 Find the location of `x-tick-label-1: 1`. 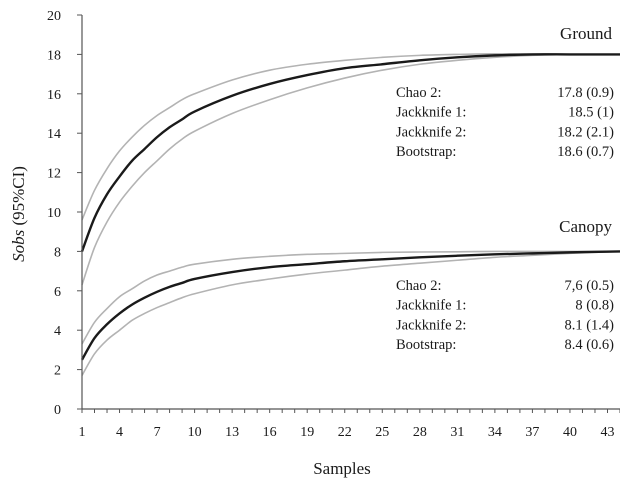

x-tick-label-1: 1 is located at coordinates (82, 432).